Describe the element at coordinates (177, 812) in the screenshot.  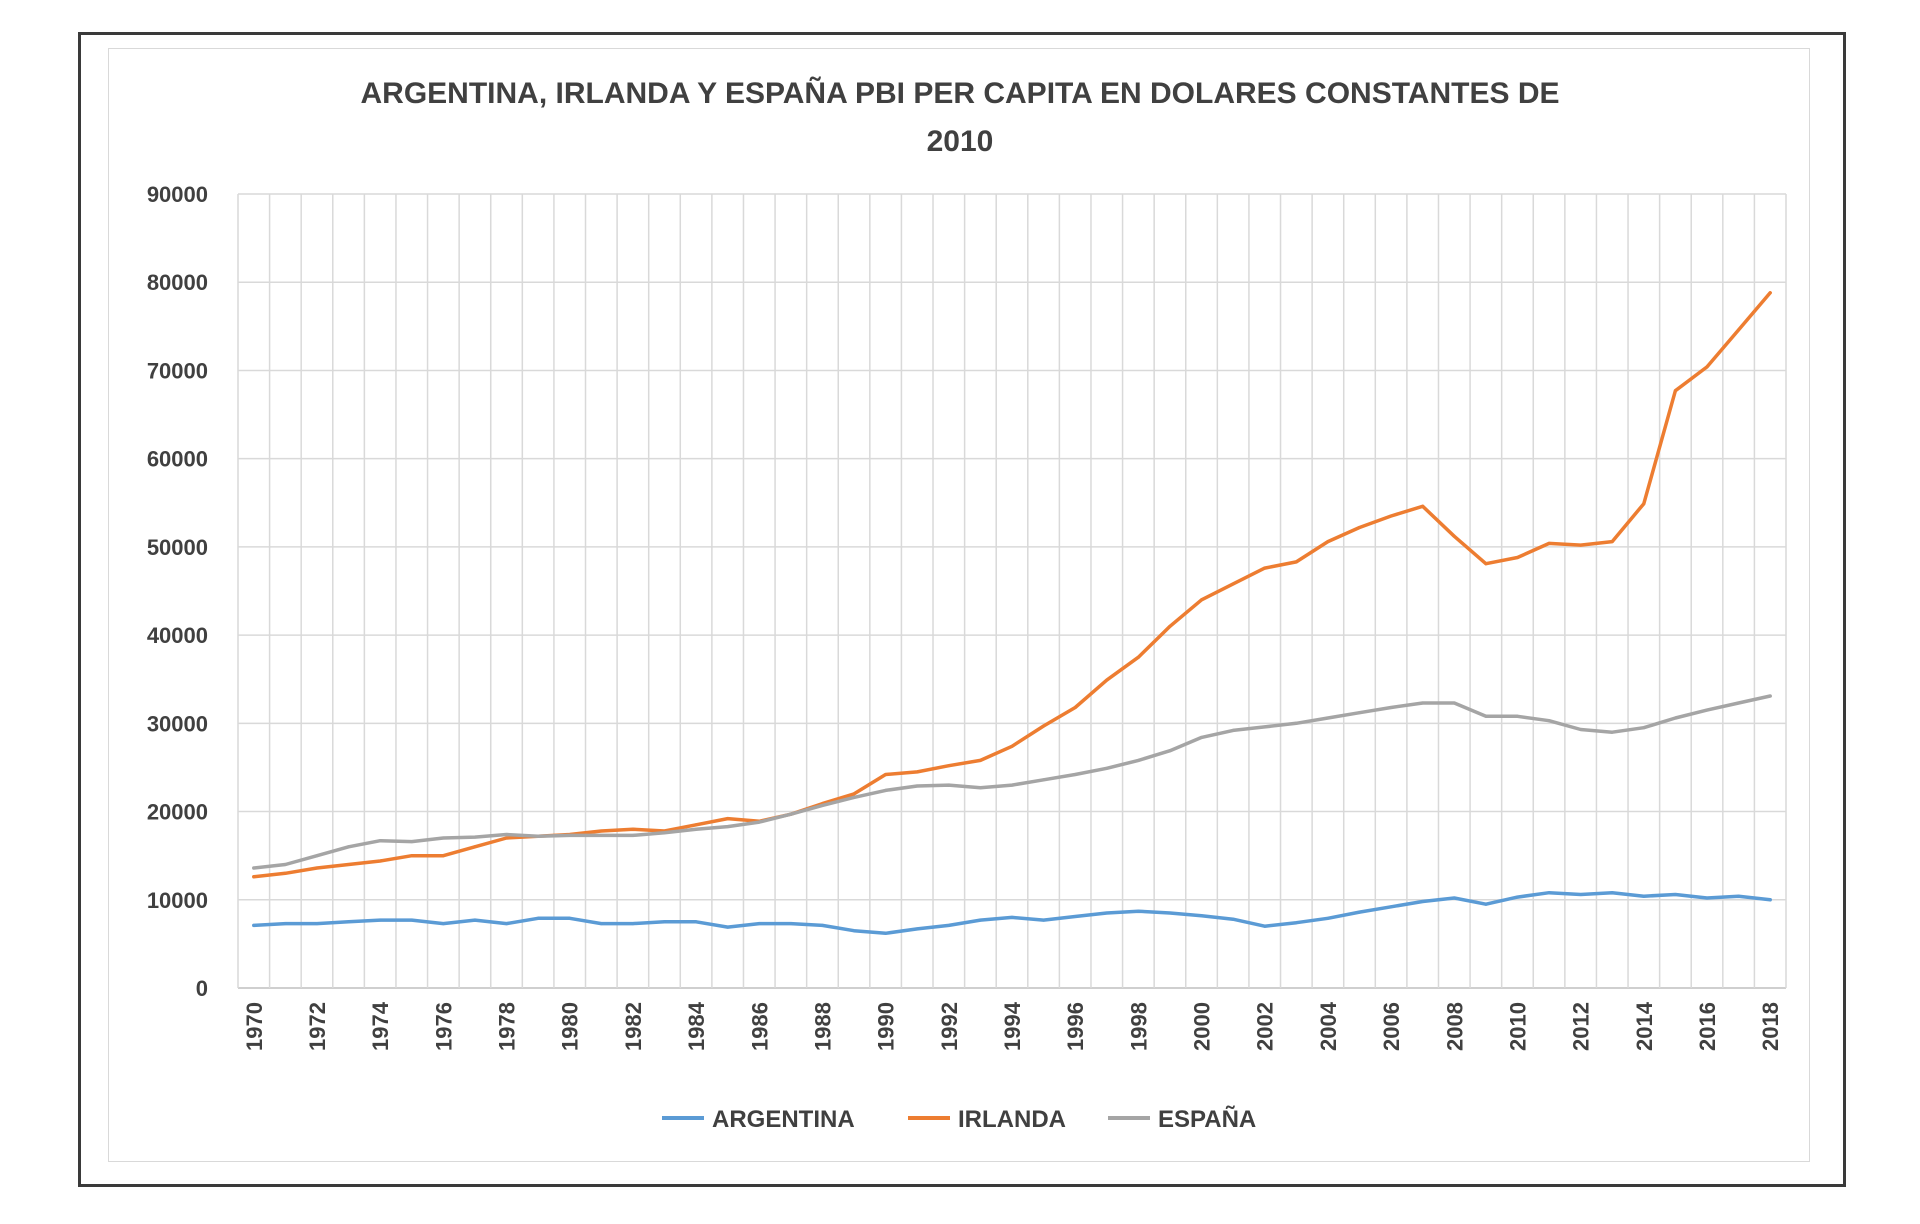
I see `y-tick-label: 20000` at that location.